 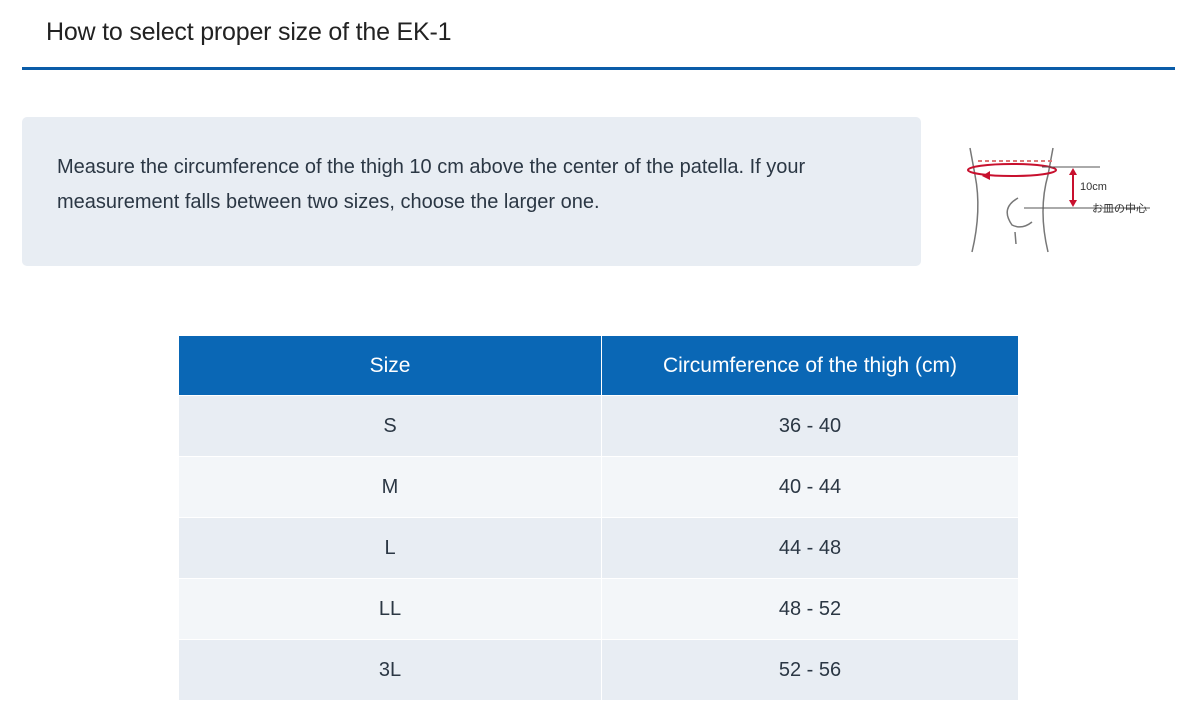 What do you see at coordinates (809, 609) in the screenshot?
I see `range-cell: 48 - 52` at bounding box center [809, 609].